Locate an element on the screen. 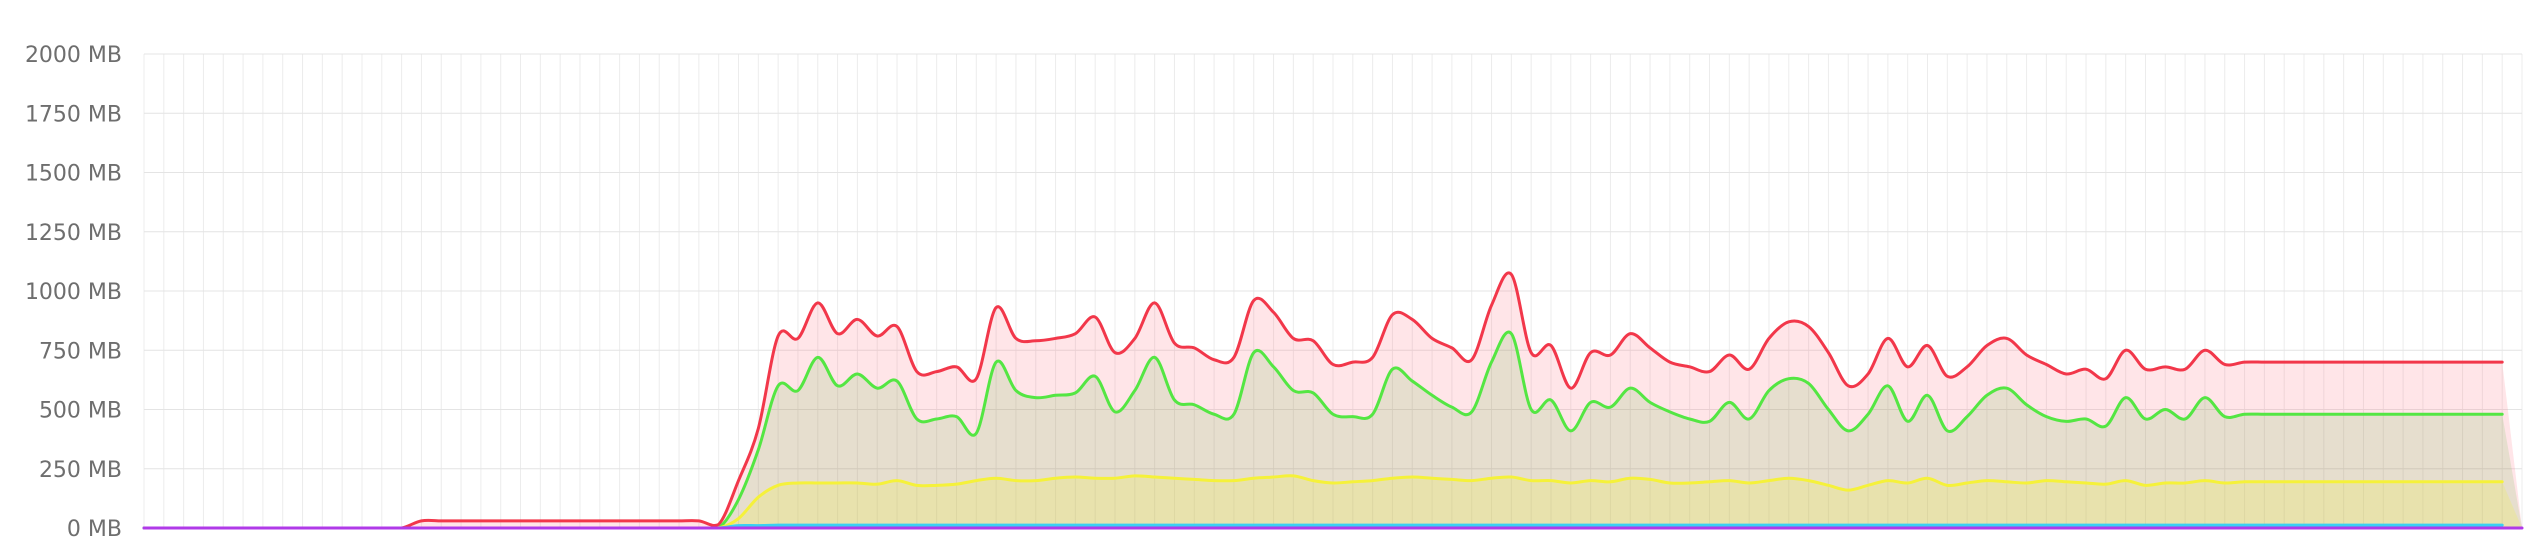 This screenshot has width=2540, height=546. y-tick-label: 1250 MB is located at coordinates (73, 233).